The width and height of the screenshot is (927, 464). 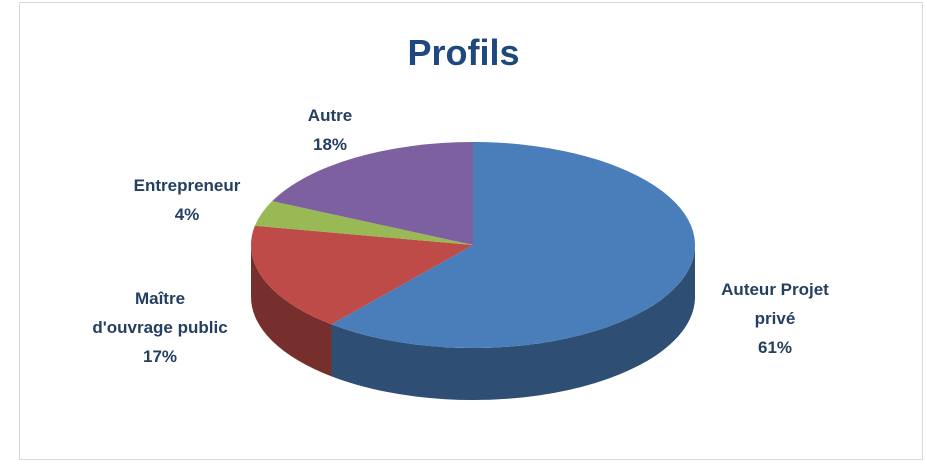 What do you see at coordinates (330, 144) in the screenshot?
I see `value-label: 18%` at bounding box center [330, 144].